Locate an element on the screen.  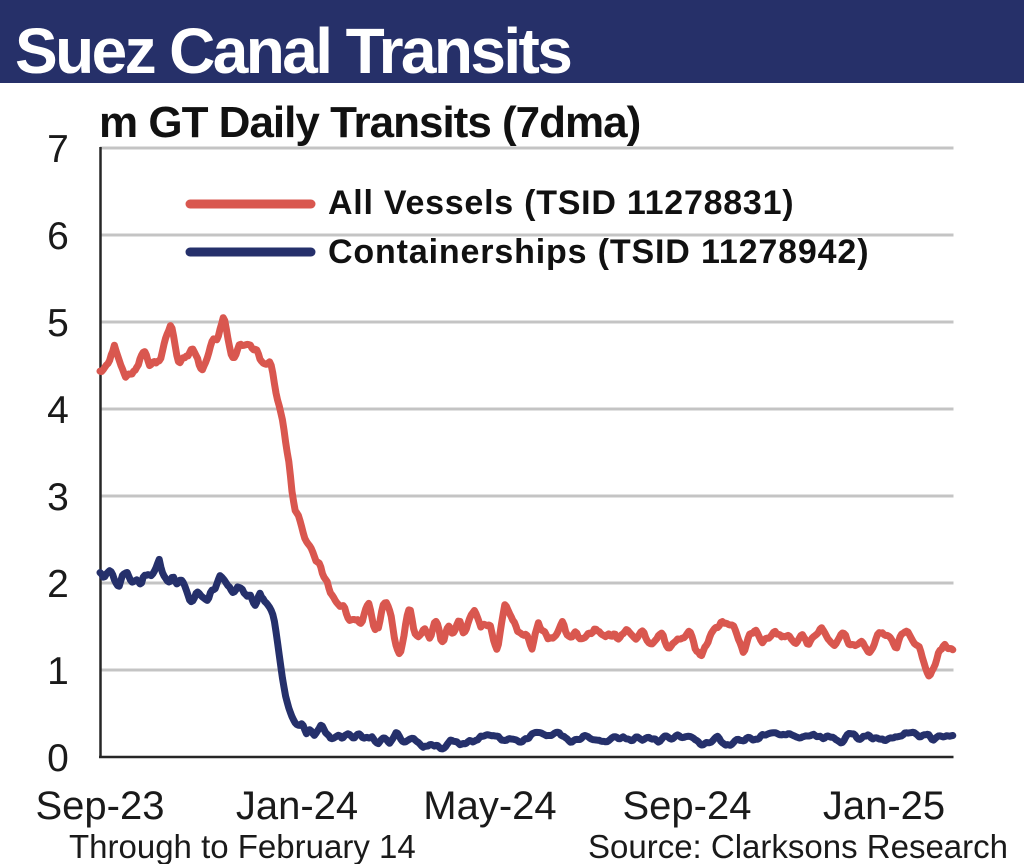
svg-text: 1 is located at coordinates (58, 671).